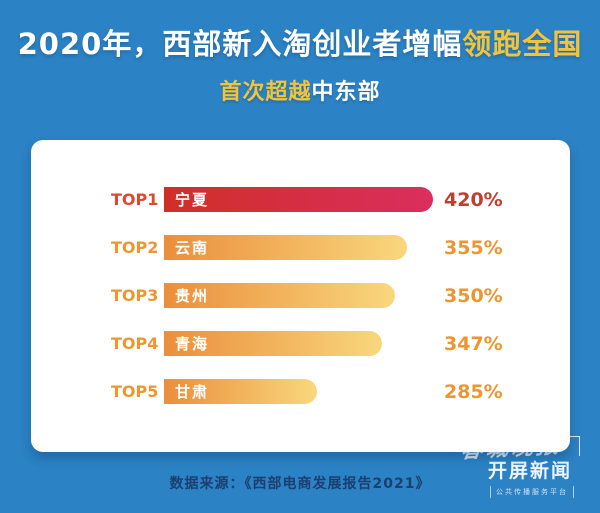 This screenshot has width=600, height=513. What do you see at coordinates (240, 391) in the screenshot?
I see `value-bar: 甘肃` at bounding box center [240, 391].